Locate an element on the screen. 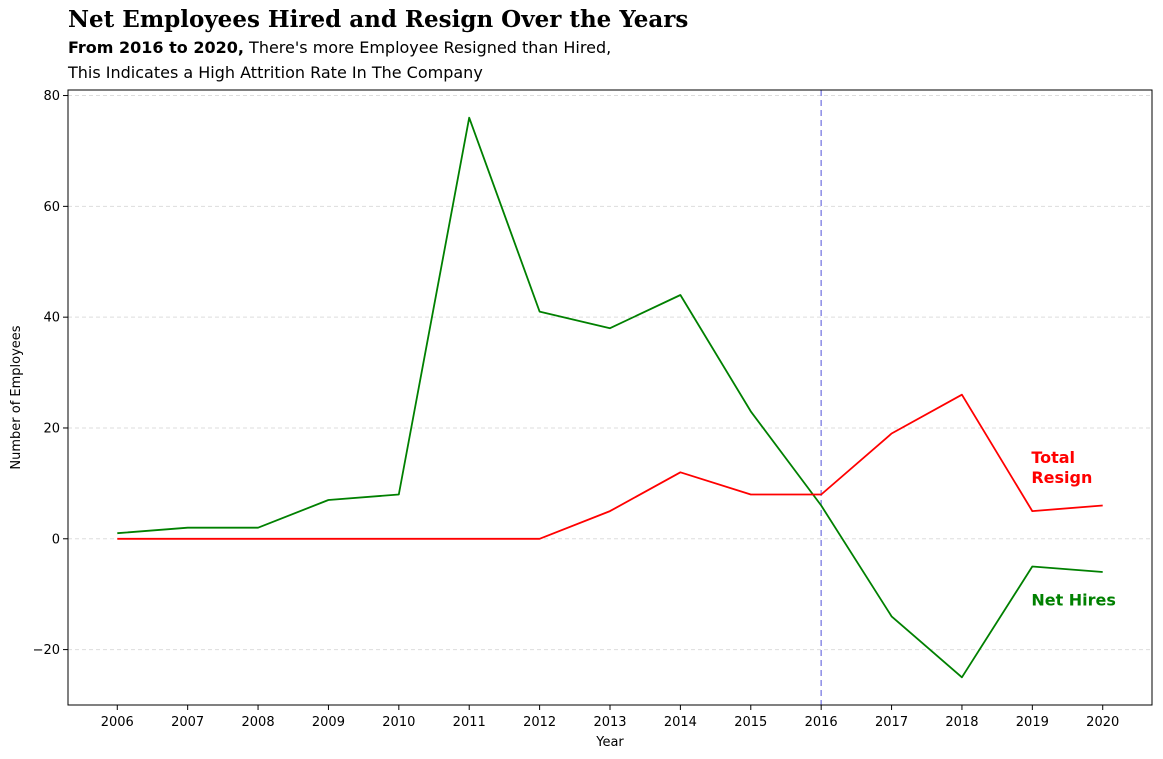  x-tick-label: 2011 is located at coordinates (469, 722).